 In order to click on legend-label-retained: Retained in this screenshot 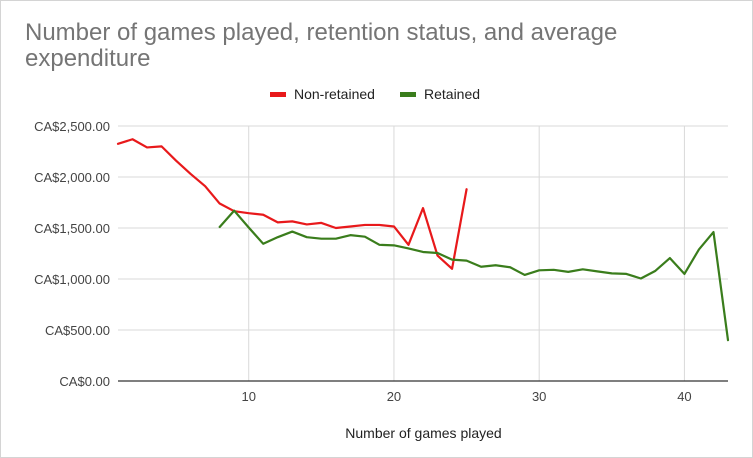, I will do `click(452, 94)`.